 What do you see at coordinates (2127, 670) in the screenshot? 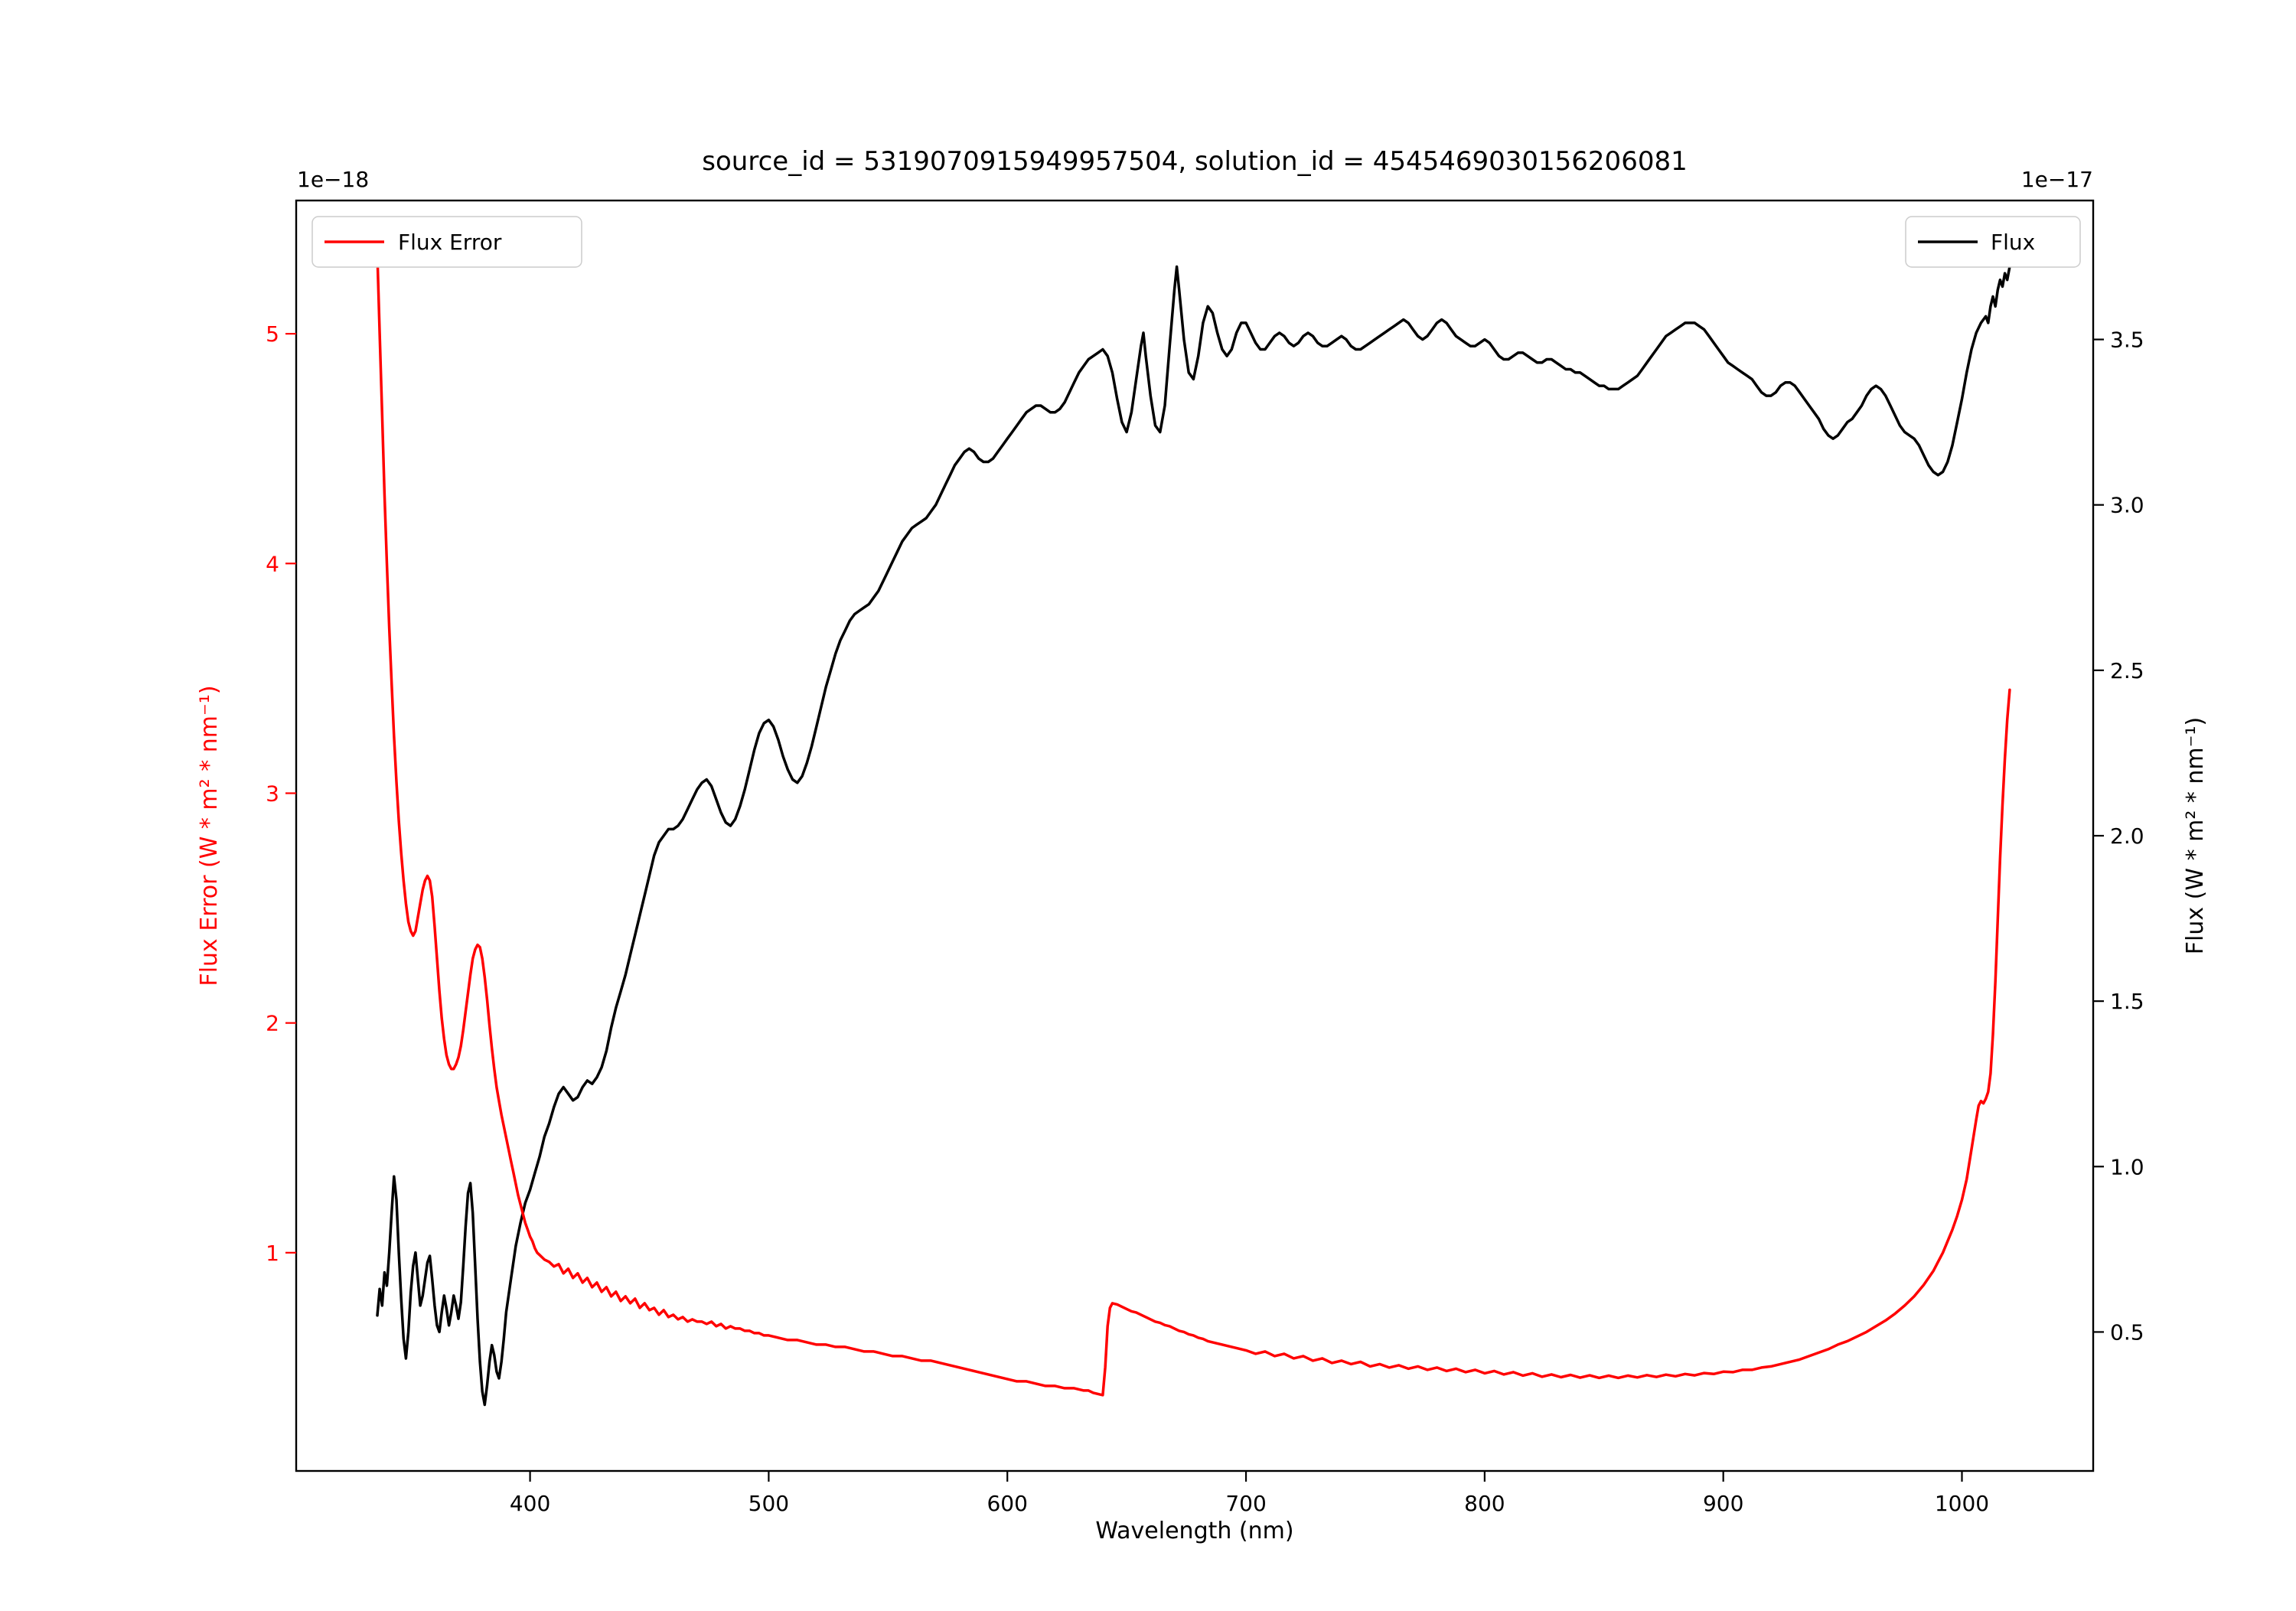
I see `right-y-tick-label: 2.5` at bounding box center [2127, 670].